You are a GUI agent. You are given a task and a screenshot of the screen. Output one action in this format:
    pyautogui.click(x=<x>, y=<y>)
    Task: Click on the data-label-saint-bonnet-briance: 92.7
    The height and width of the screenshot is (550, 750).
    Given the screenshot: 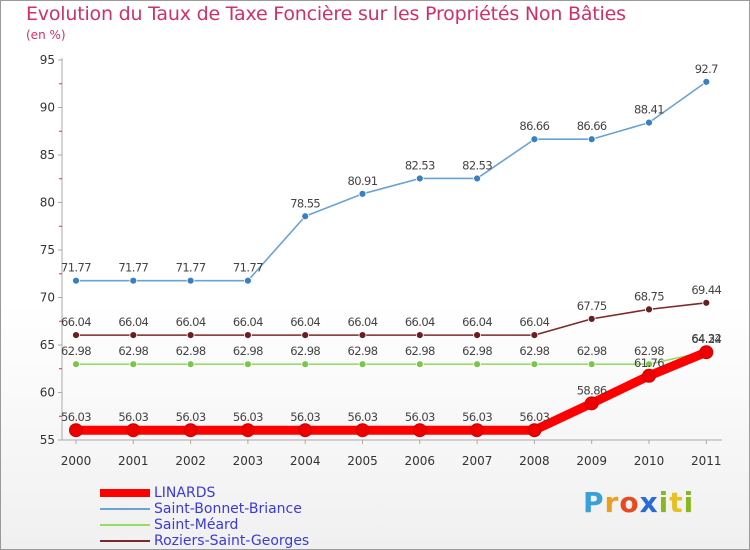 What is the action you would take?
    pyautogui.click(x=706, y=69)
    